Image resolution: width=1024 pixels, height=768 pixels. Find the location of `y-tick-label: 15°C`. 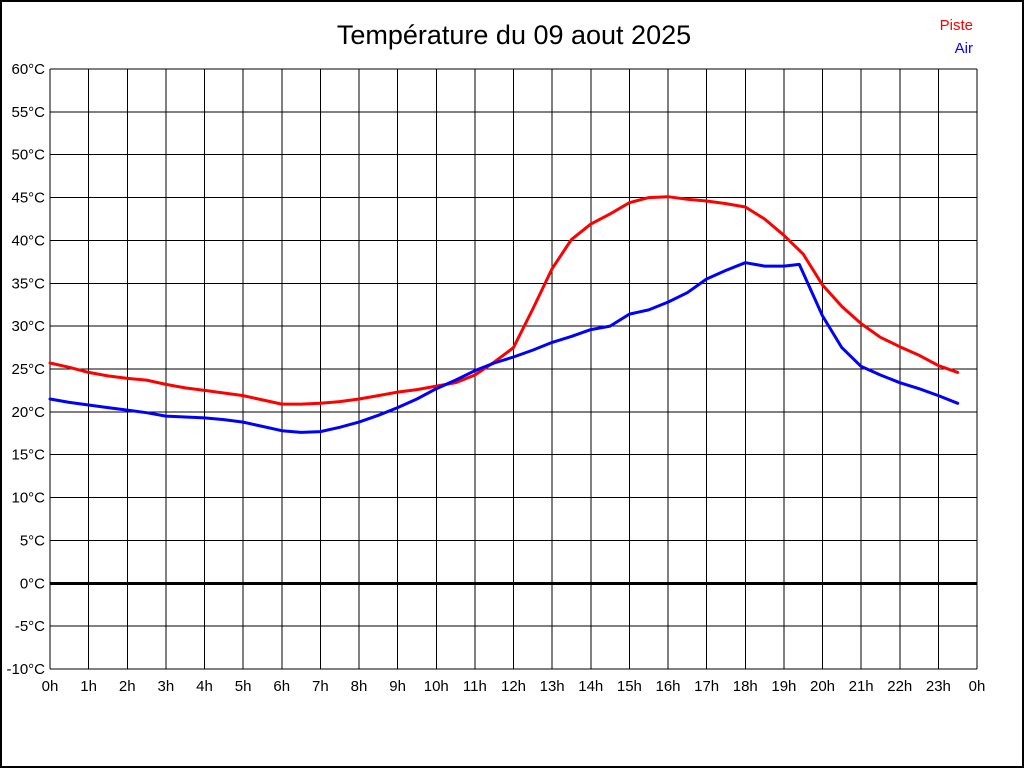

y-tick-label: 15°C is located at coordinates (28, 455).